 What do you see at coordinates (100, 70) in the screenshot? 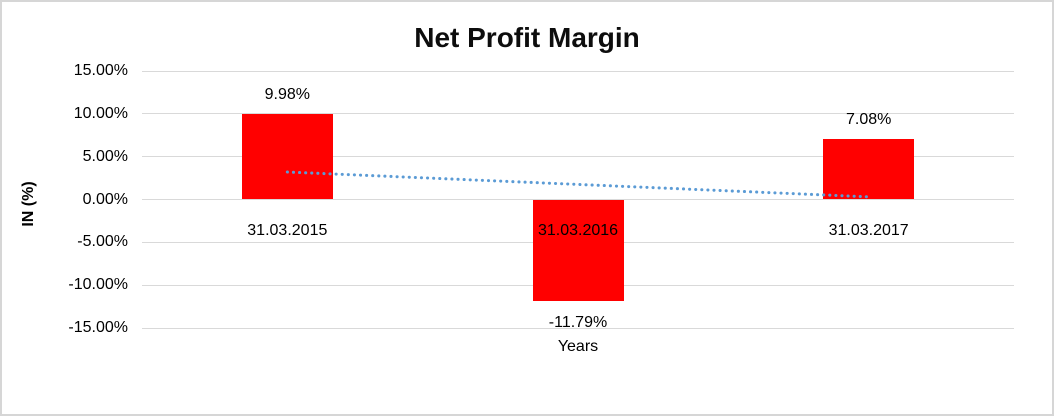
I see `y-axis-tick-label: 15.00%` at bounding box center [100, 70].